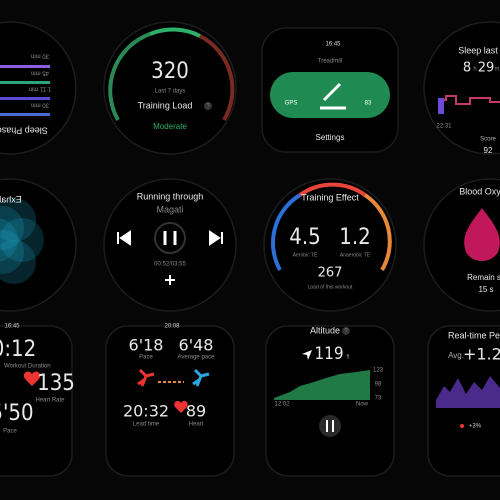 The image size is (500, 500). I want to click on load: 267, so click(330, 273).